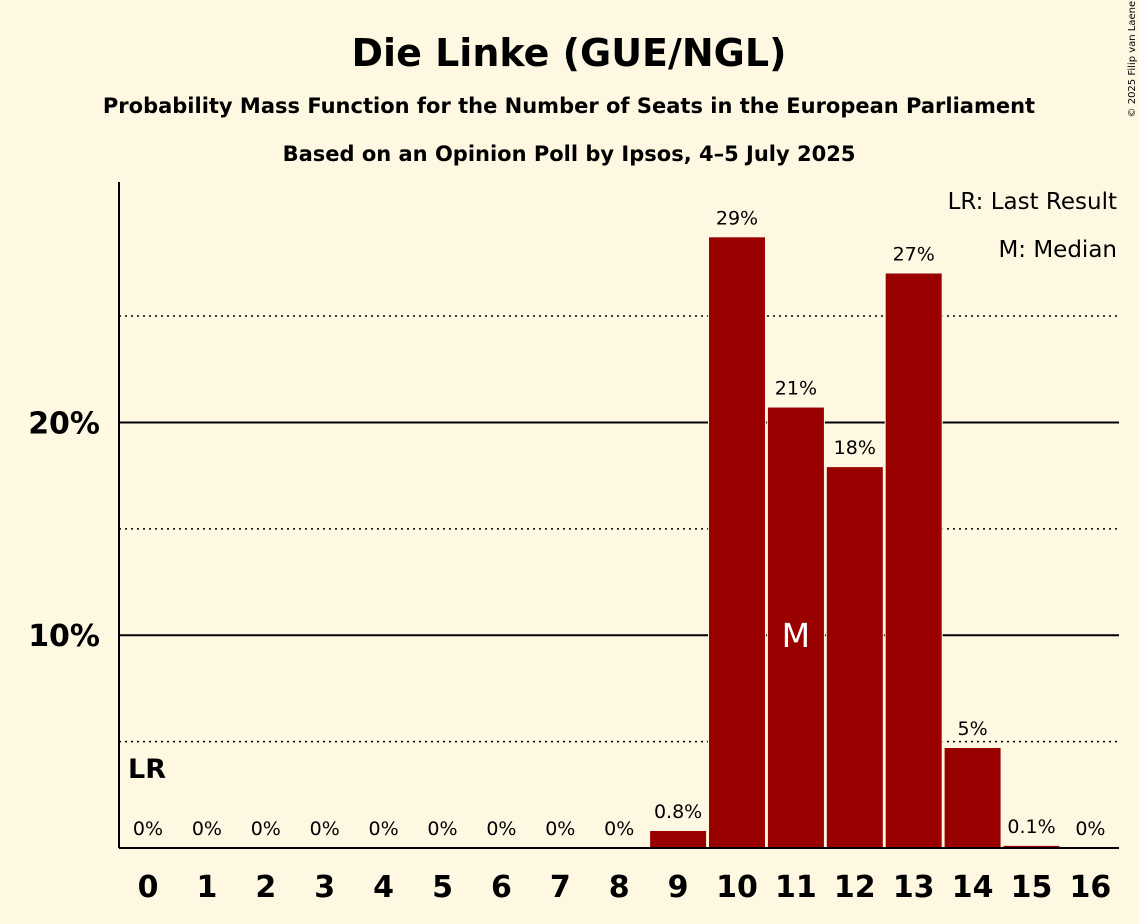 This screenshot has width=1139, height=924. I want to click on x-tick-label: 15, so click(1032, 887).